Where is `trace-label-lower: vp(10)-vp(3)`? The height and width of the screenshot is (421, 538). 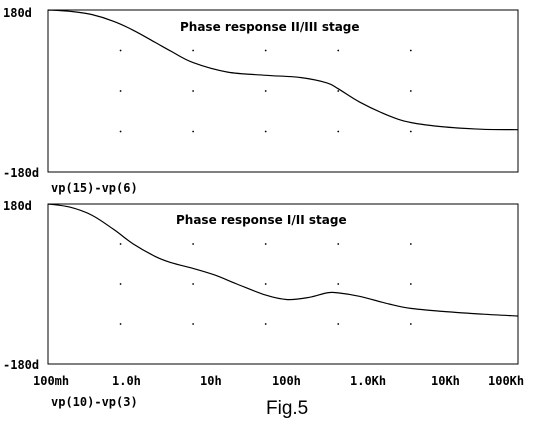 trace-label-lower: vp(10)-vp(3) is located at coordinates (94, 402).